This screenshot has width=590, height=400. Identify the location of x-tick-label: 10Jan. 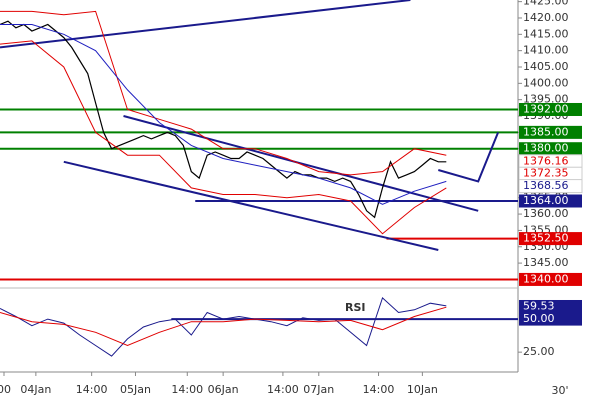
(422, 389).